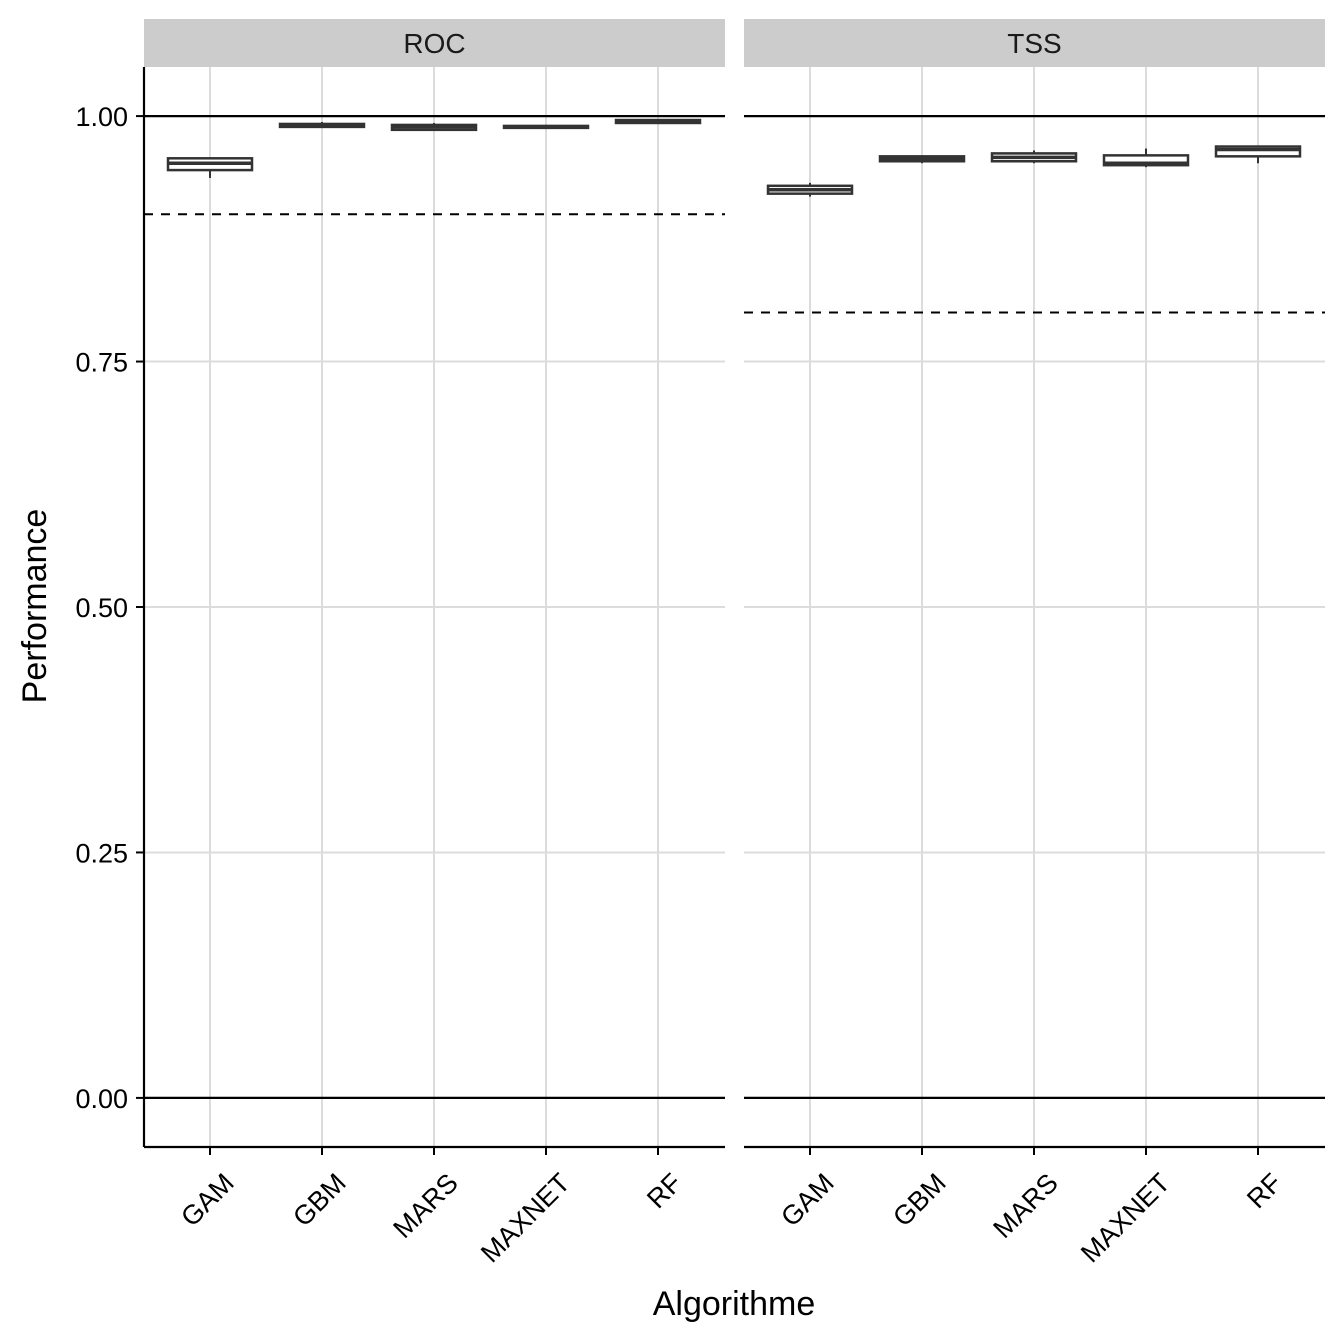 The width and height of the screenshot is (1344, 1344). Describe the element at coordinates (35, 606) in the screenshot. I see `y-axis-title: Performance` at that location.